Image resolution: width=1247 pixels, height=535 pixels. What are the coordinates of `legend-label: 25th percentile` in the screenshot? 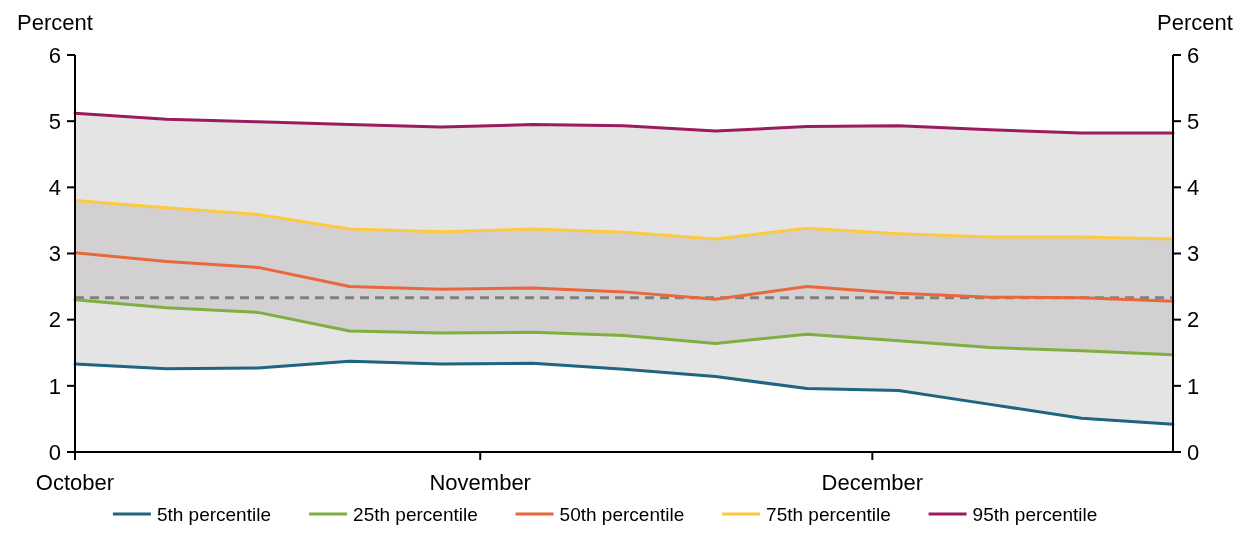 It's located at (415, 514).